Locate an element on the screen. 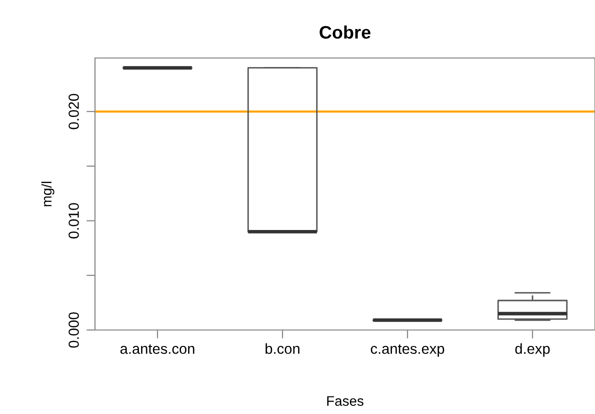 Image resolution: width=595 pixels, height=414 pixels. y-tick-label: 0.000 is located at coordinates (73, 330).